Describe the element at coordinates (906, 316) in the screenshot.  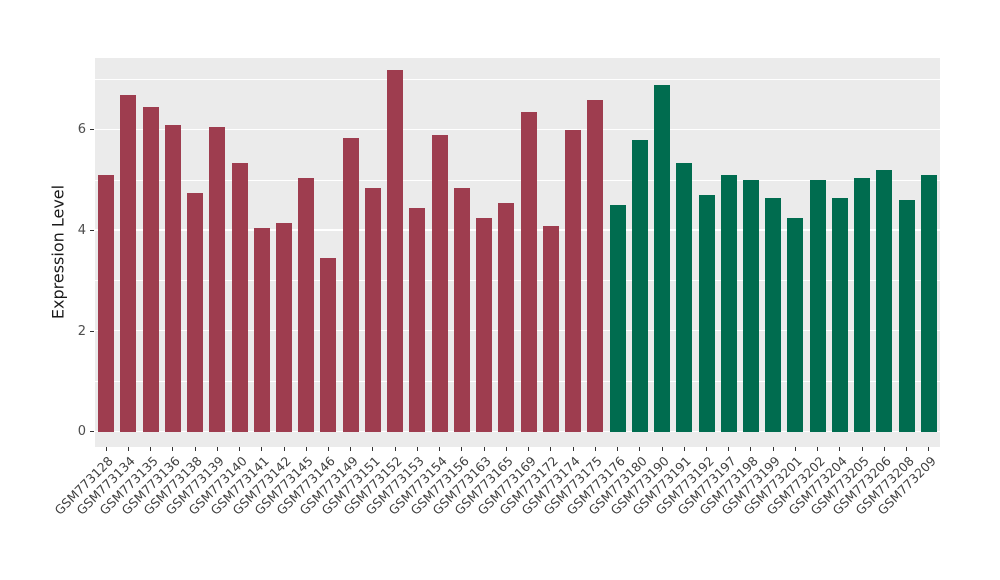
I see `bar-GSM773208` at that location.